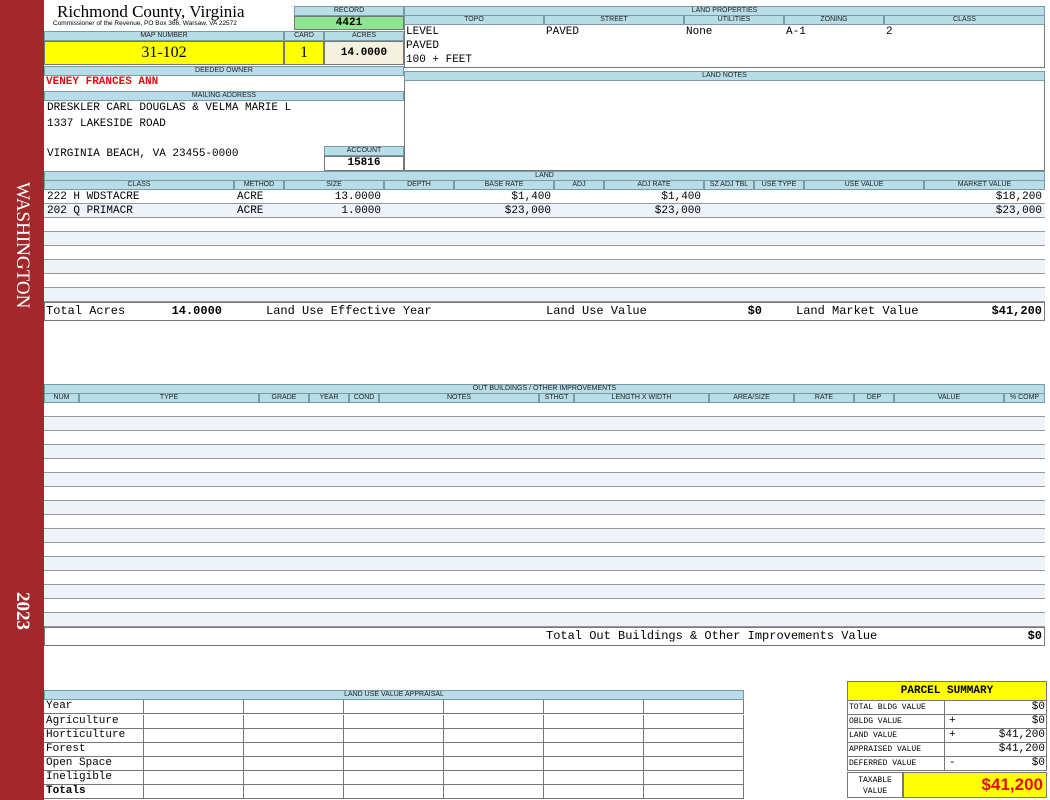 This screenshot has height=800, width=1050. Describe the element at coordinates (151, 11) in the screenshot. I see `county: Richmond County, Virginia` at that location.